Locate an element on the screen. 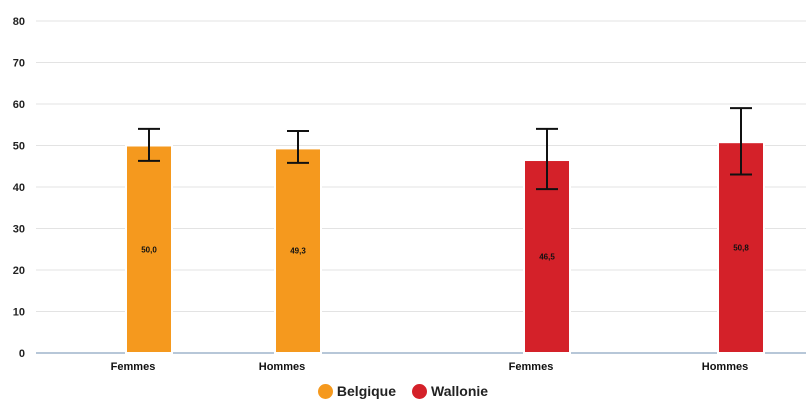 The height and width of the screenshot is (405, 806). y-tick-label-10: 10 is located at coordinates (19, 313).